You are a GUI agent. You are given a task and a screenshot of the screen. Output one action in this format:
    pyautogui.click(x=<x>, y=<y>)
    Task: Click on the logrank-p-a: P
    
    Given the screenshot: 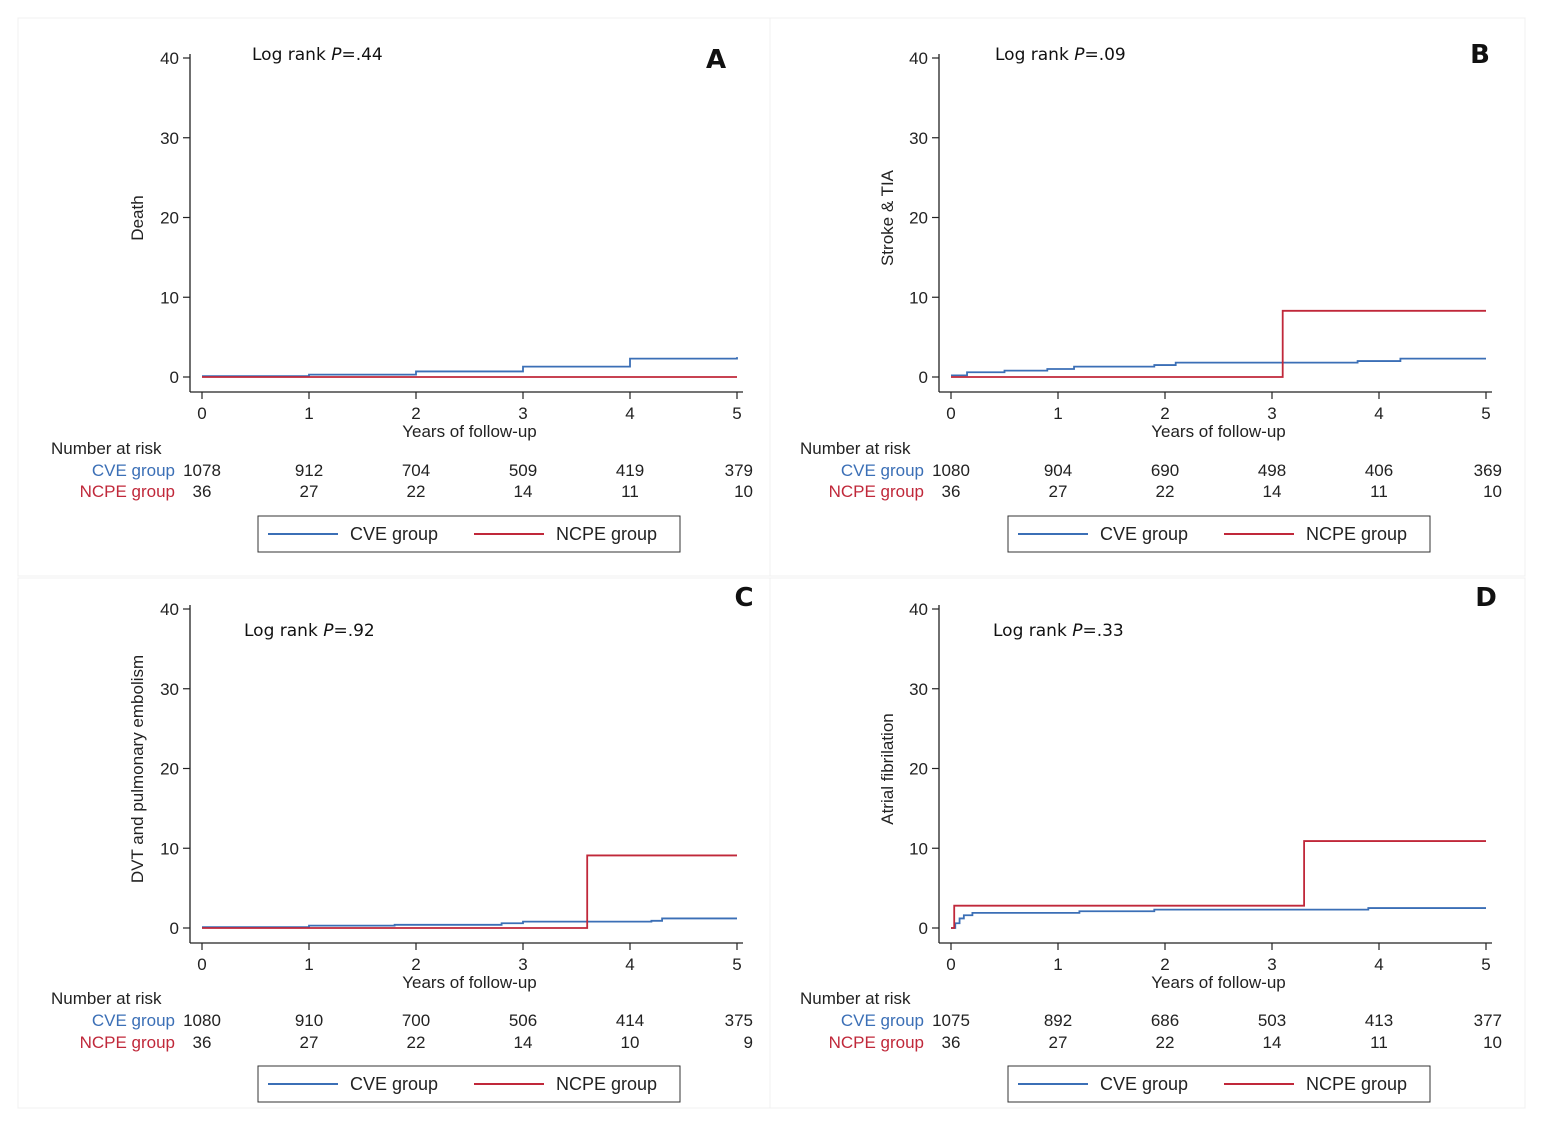 What is the action you would take?
    pyautogui.click(x=336, y=55)
    